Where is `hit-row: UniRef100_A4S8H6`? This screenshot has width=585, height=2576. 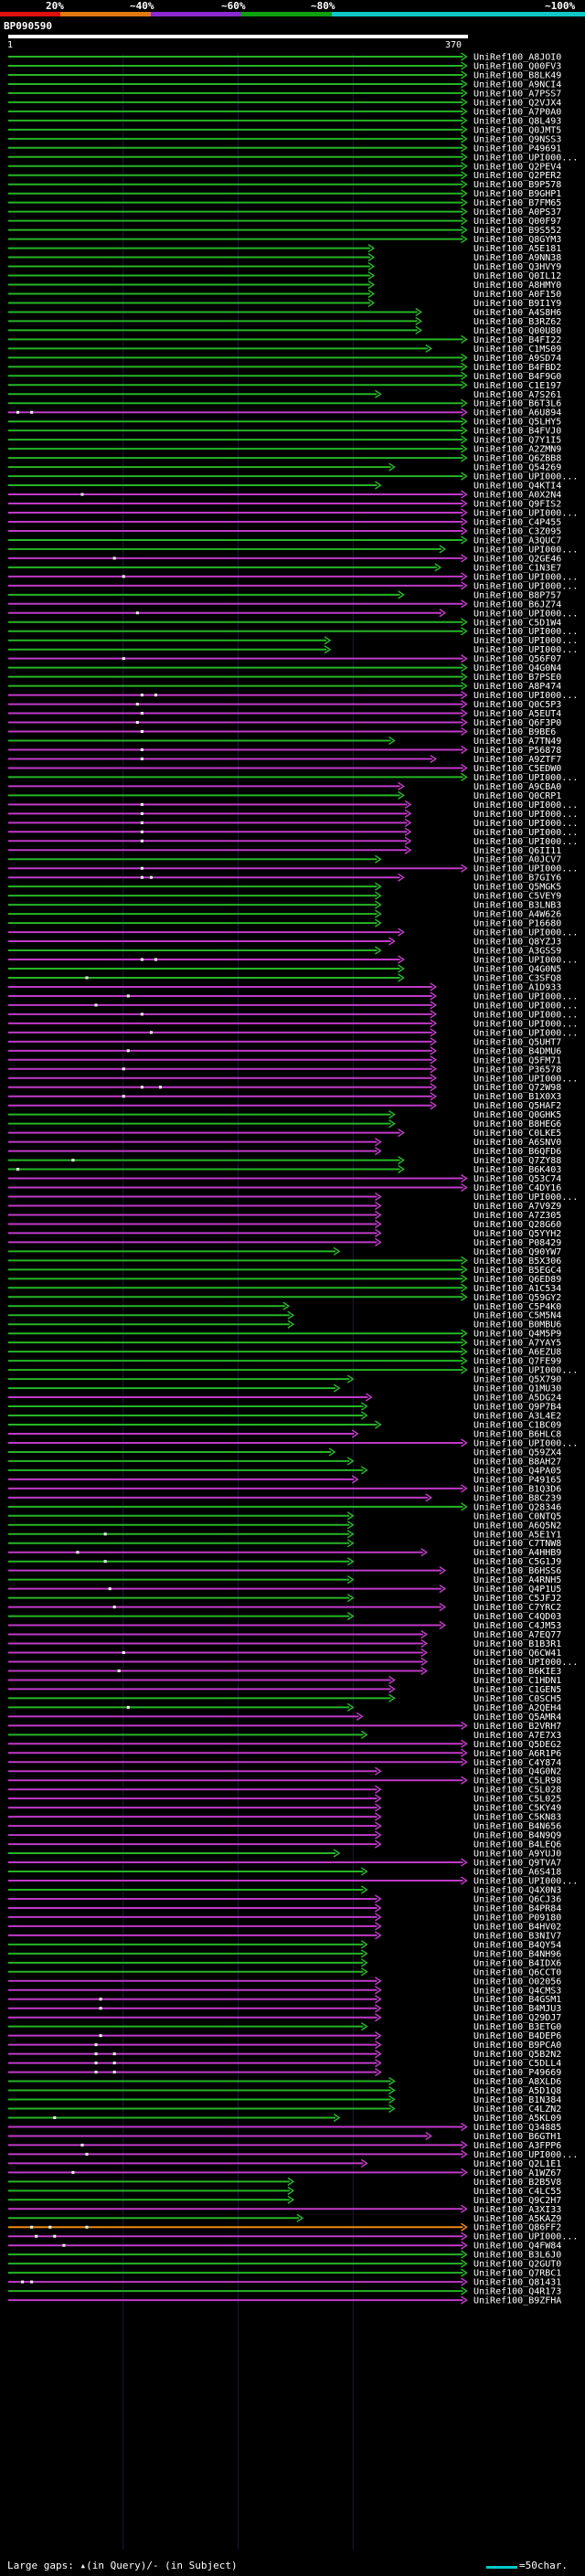 hit-row: UniRef100_A4S8H6 is located at coordinates (284, 312).